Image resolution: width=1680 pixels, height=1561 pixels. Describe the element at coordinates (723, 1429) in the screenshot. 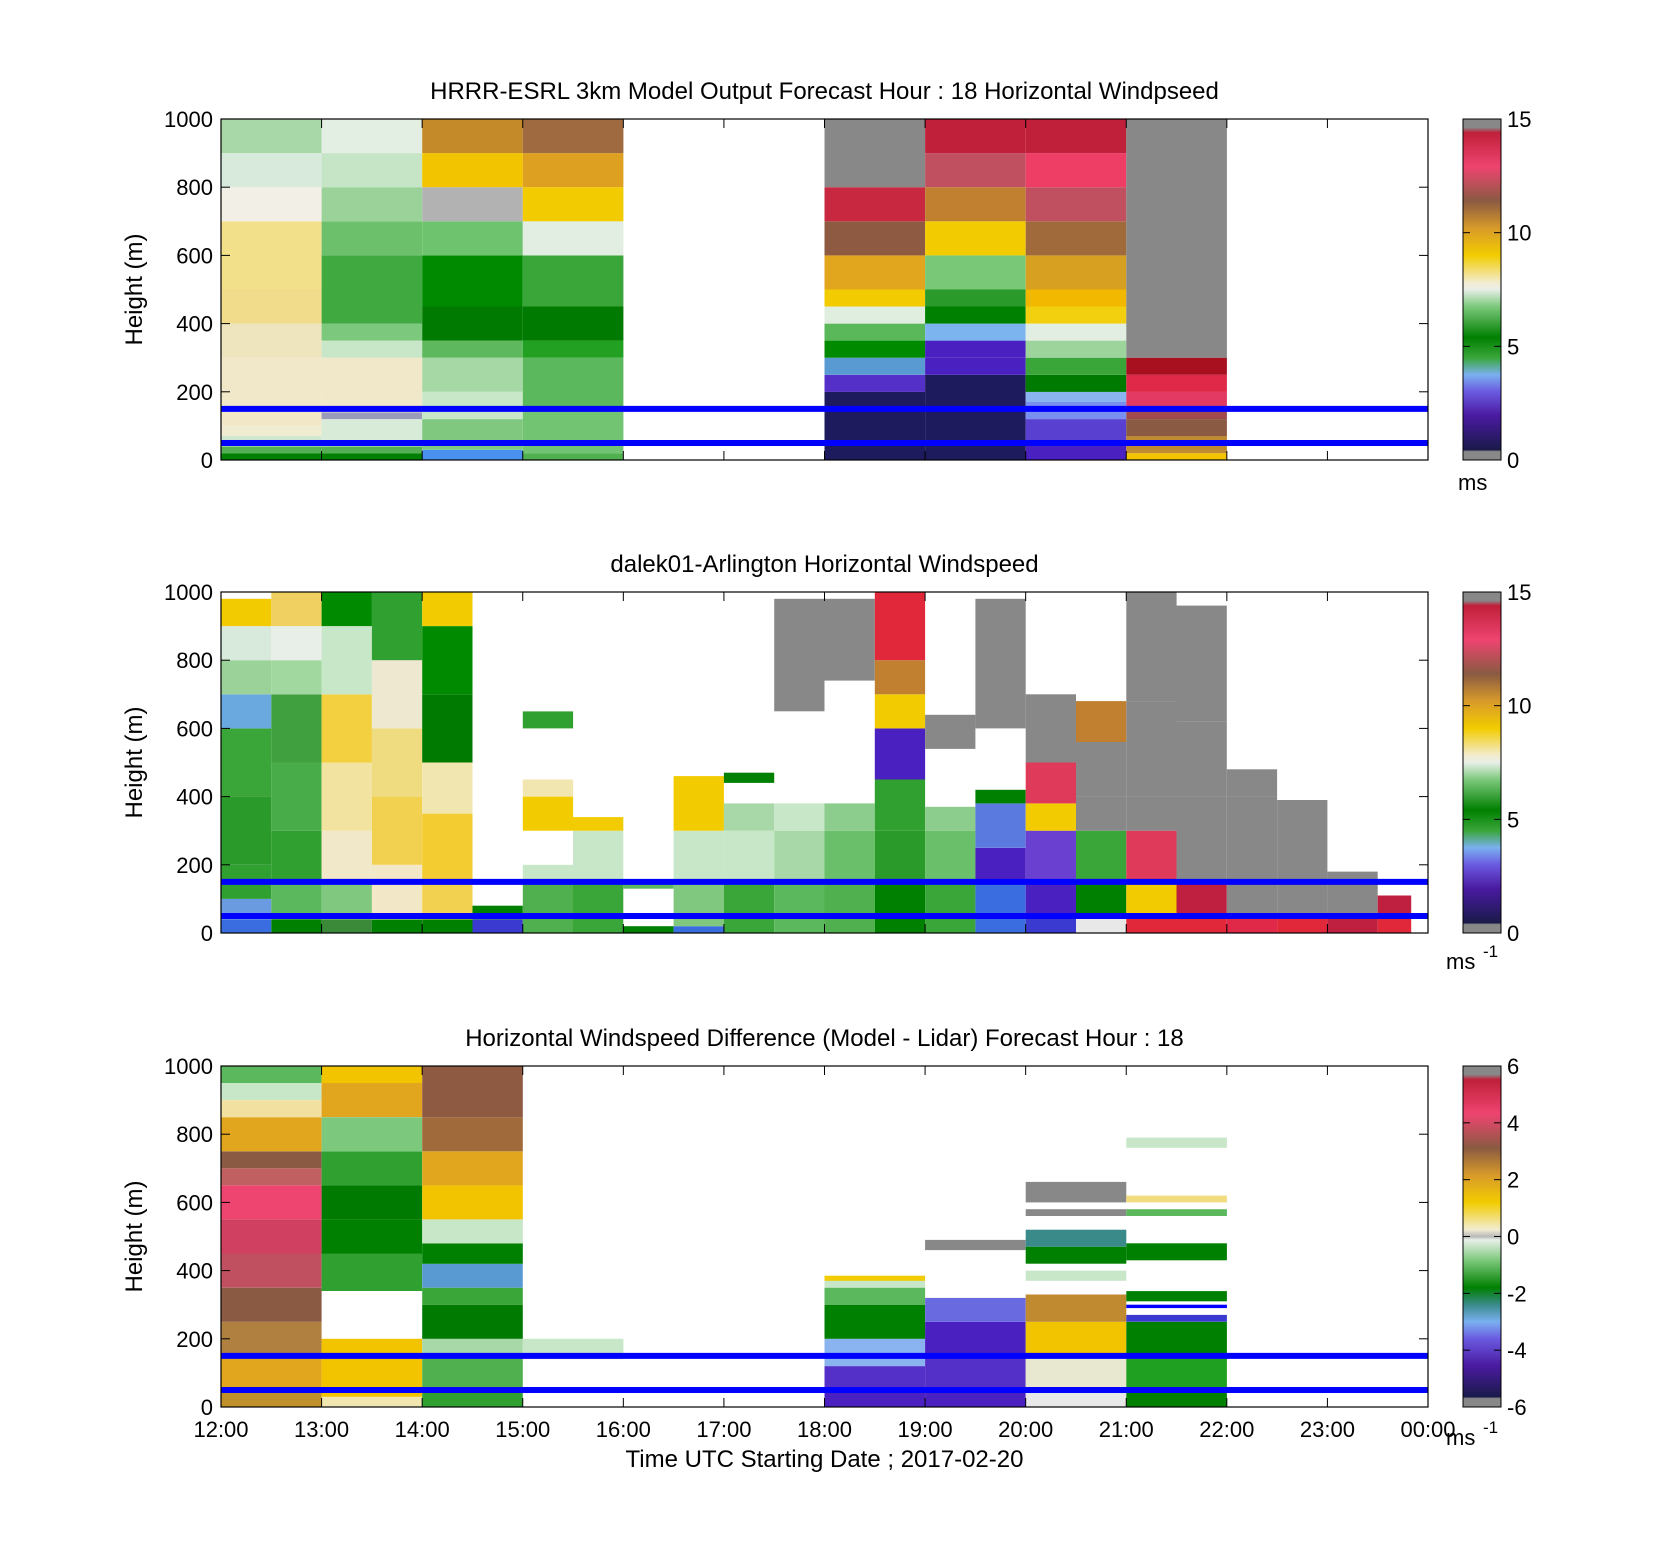

I see `x-tick-label: 17:00` at that location.